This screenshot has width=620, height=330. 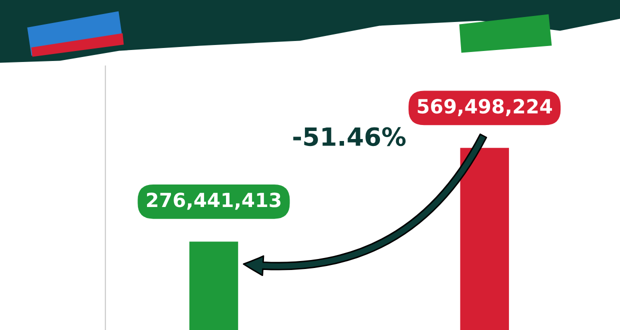 I want to click on data-label: 276,441,413, so click(x=213, y=201).